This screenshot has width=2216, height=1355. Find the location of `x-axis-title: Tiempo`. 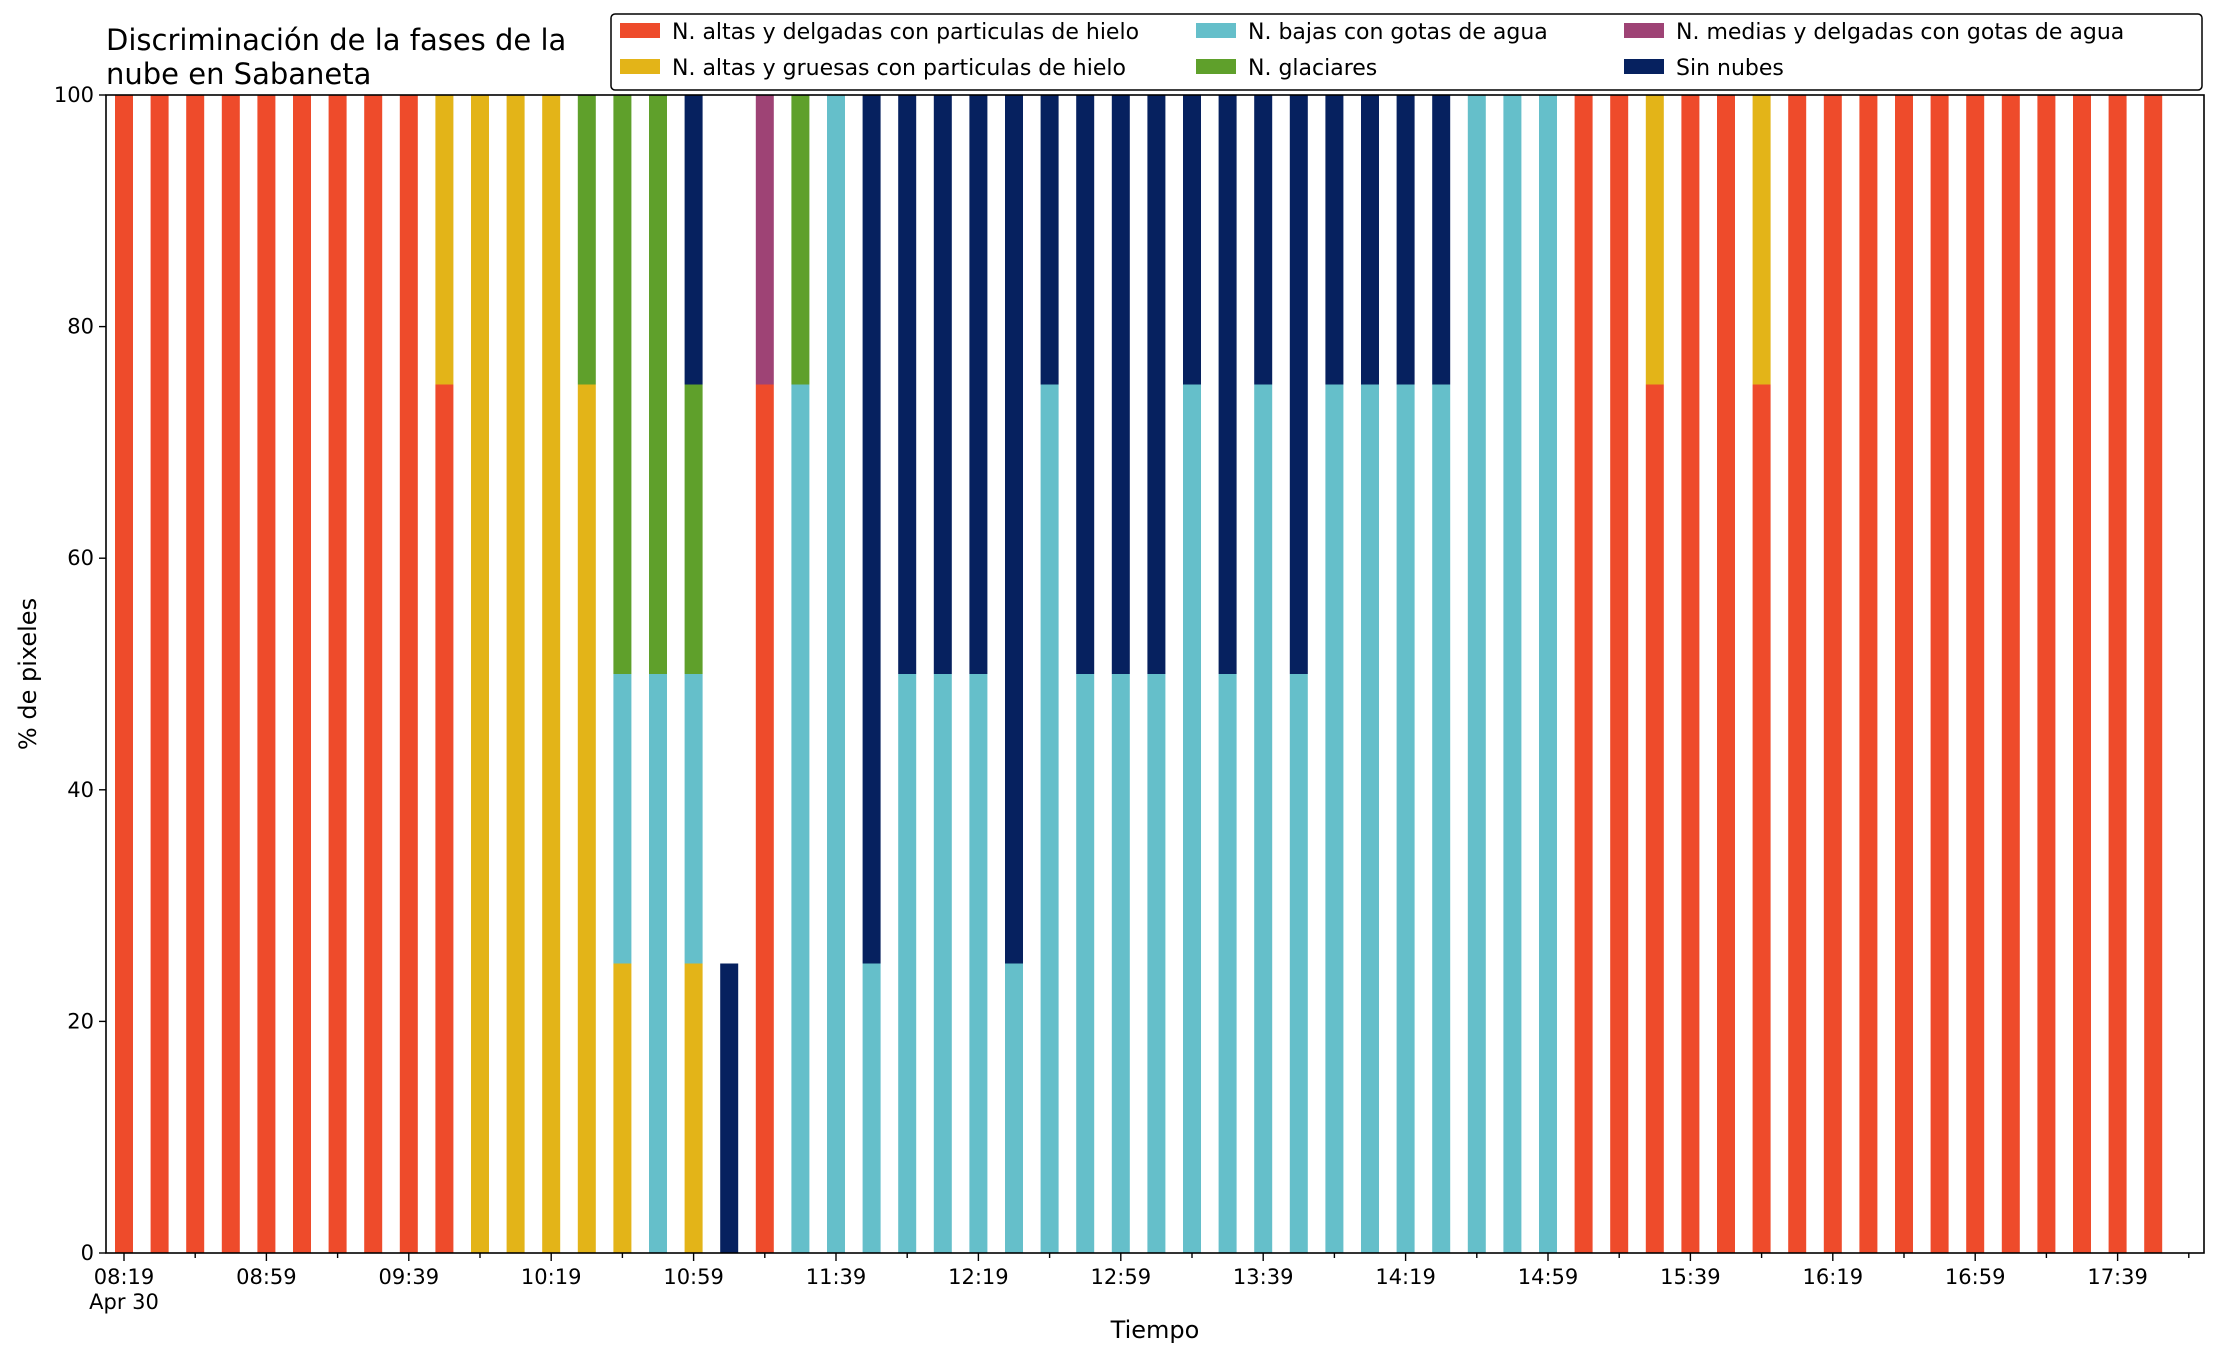

x-axis-title: Tiempo is located at coordinates (1155, 1330).